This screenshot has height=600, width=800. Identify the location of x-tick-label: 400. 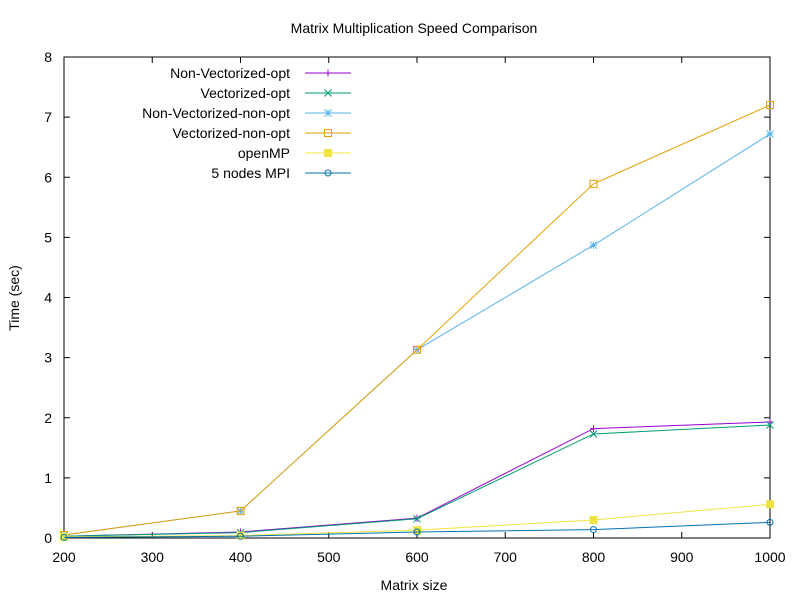
(241, 557).